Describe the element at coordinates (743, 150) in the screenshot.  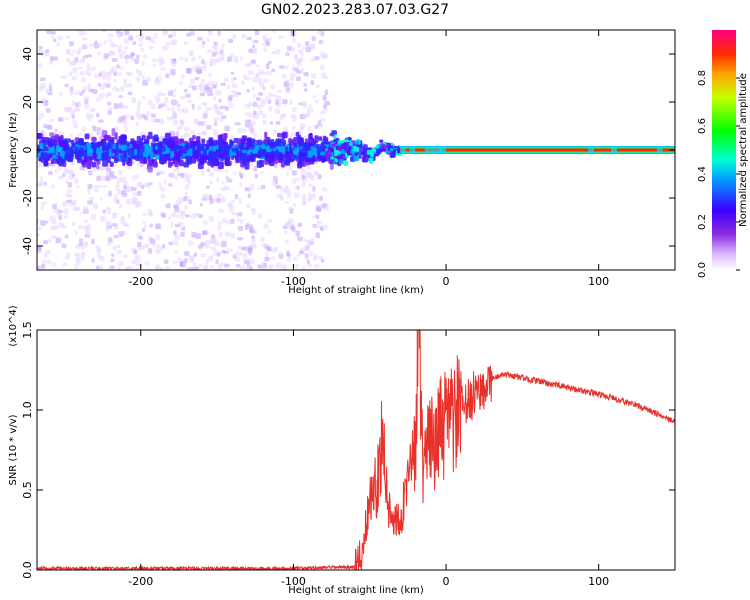
I see `colorbar-label: Normalized spectral amplitude` at that location.